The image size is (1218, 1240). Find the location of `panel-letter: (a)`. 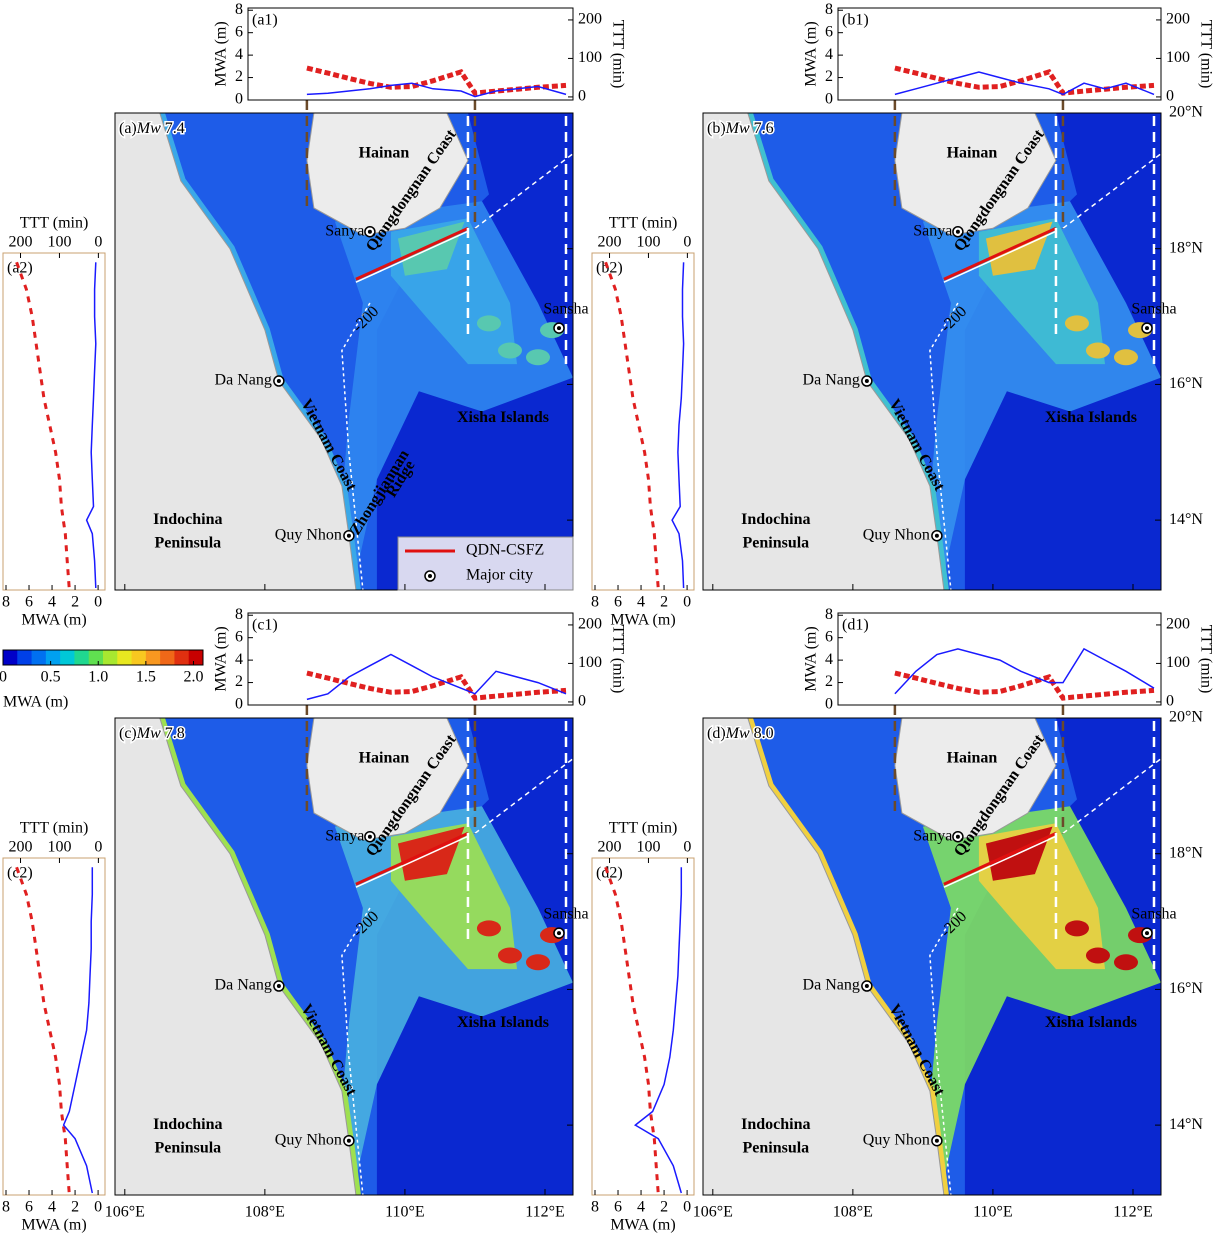

panel-letter: (a) is located at coordinates (128, 128).